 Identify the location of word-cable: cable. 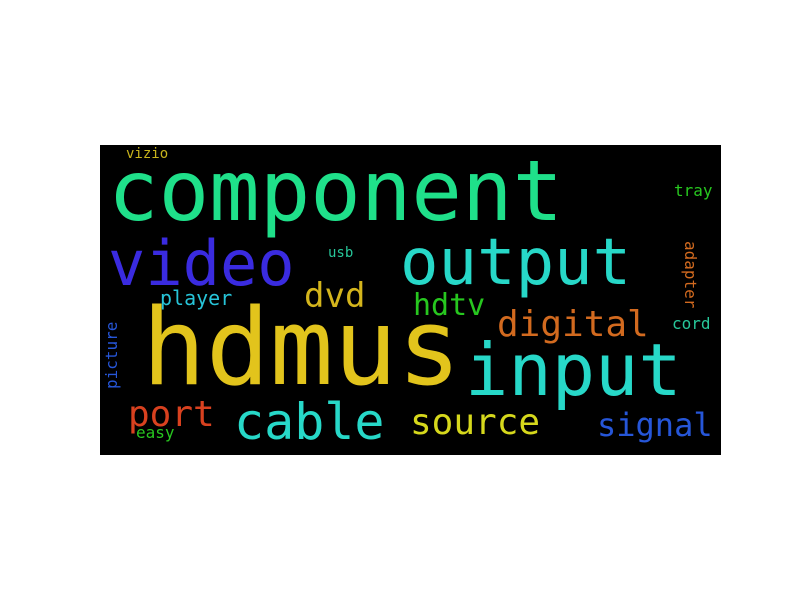
(309, 422).